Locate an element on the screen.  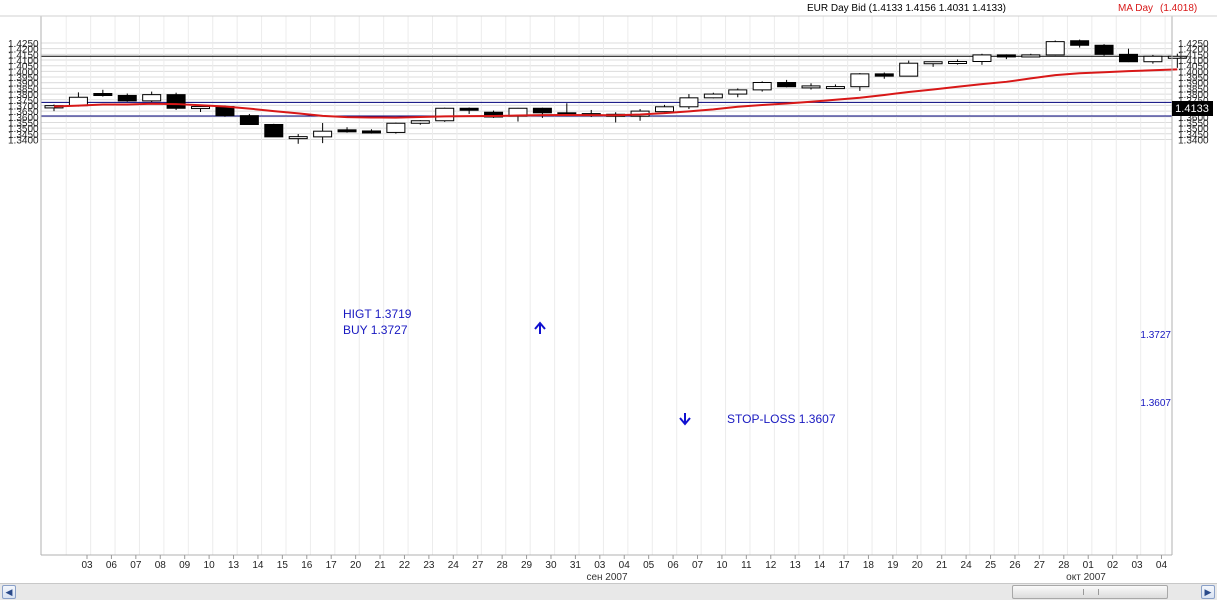
x-tick-label: 19 is located at coordinates (893, 565).